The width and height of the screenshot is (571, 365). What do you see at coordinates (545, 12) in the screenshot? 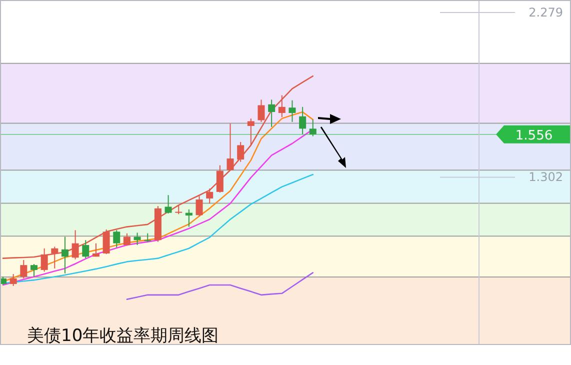
I see `y-tick-label: 2.279` at bounding box center [545, 12].